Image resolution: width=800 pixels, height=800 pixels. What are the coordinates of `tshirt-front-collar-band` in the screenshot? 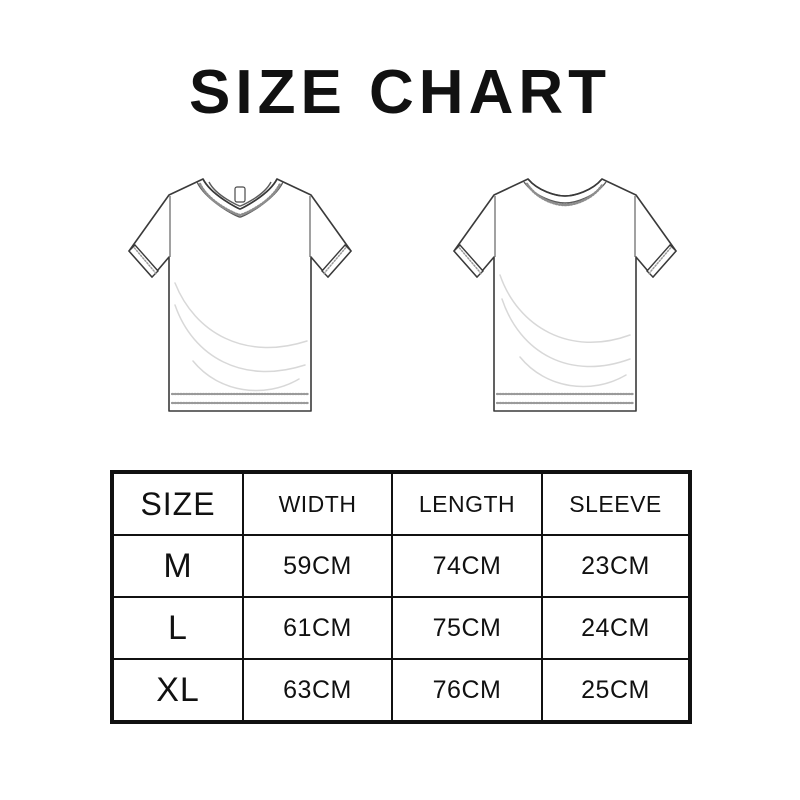 It's located at (240, 194).